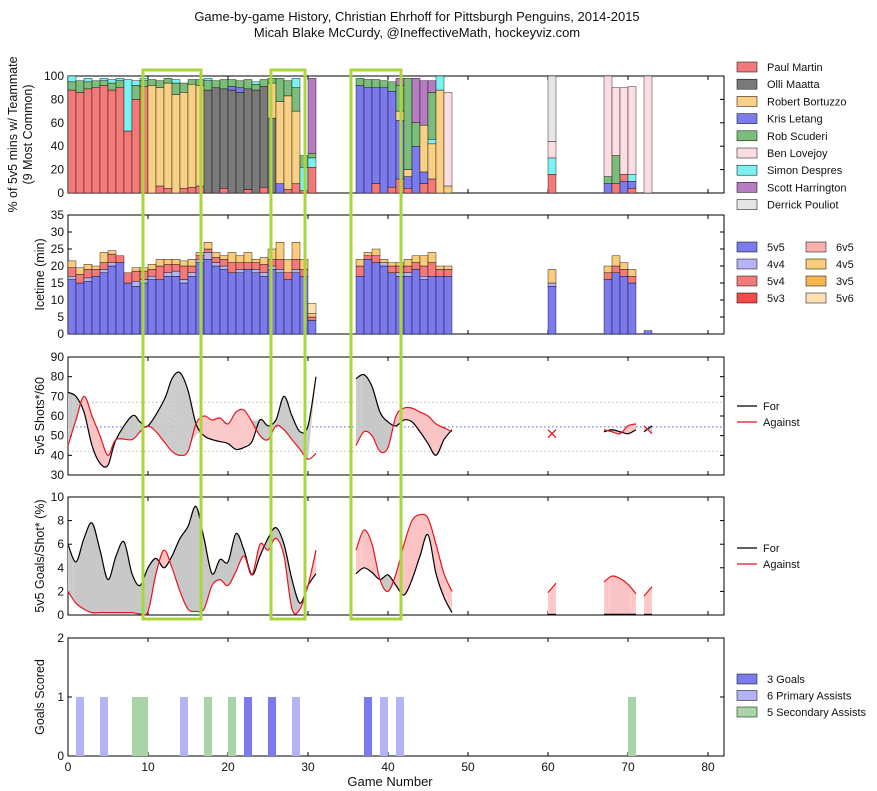 This screenshot has width=877, height=791. Describe the element at coordinates (58, 170) in the screenshot. I see `teammates-ytick-label: 20` at that location.